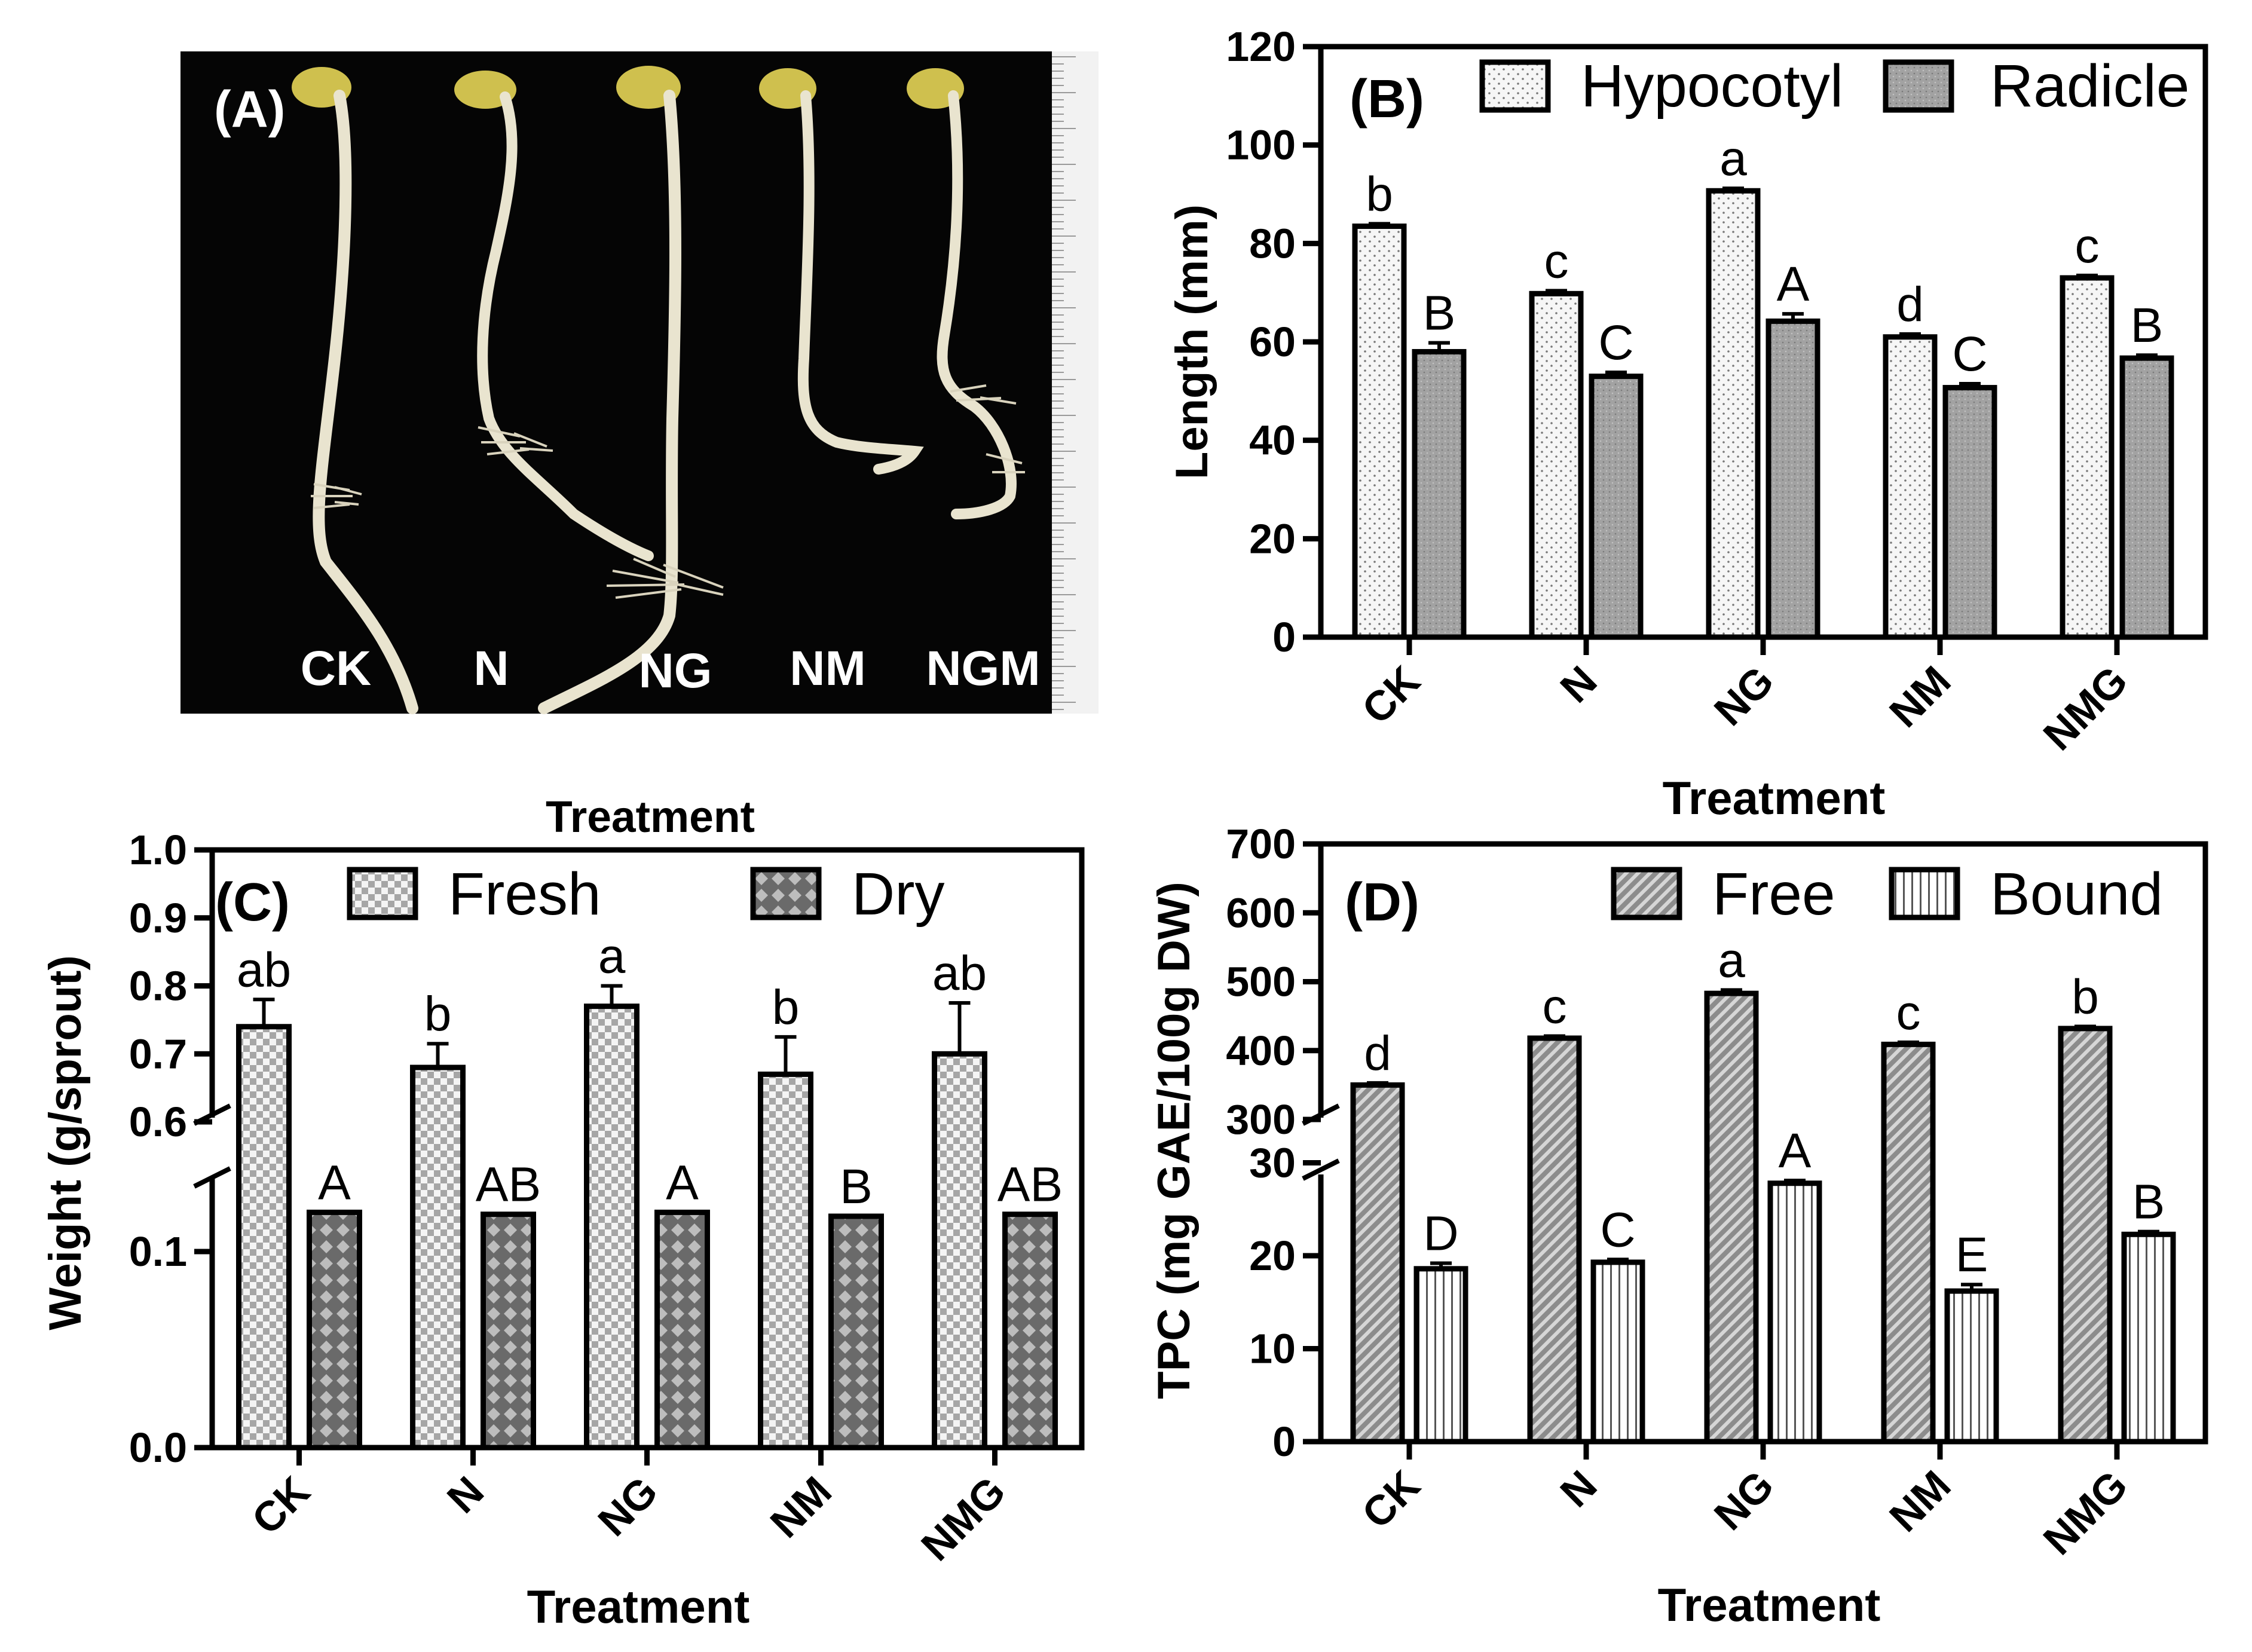 This screenshot has height=1652, width=2252. Describe the element at coordinates (336, 668) in the screenshot. I see `photo-label-ck: CK` at that location.